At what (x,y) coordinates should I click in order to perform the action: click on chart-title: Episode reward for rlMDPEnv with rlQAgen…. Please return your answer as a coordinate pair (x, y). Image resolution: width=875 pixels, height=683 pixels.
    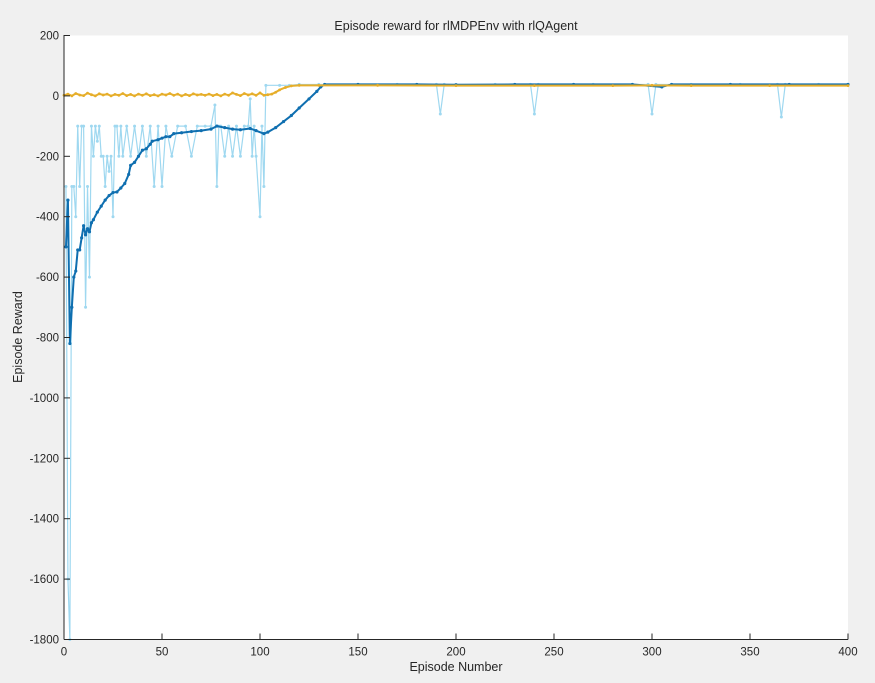
    Looking at the image, I should click on (456, 26).